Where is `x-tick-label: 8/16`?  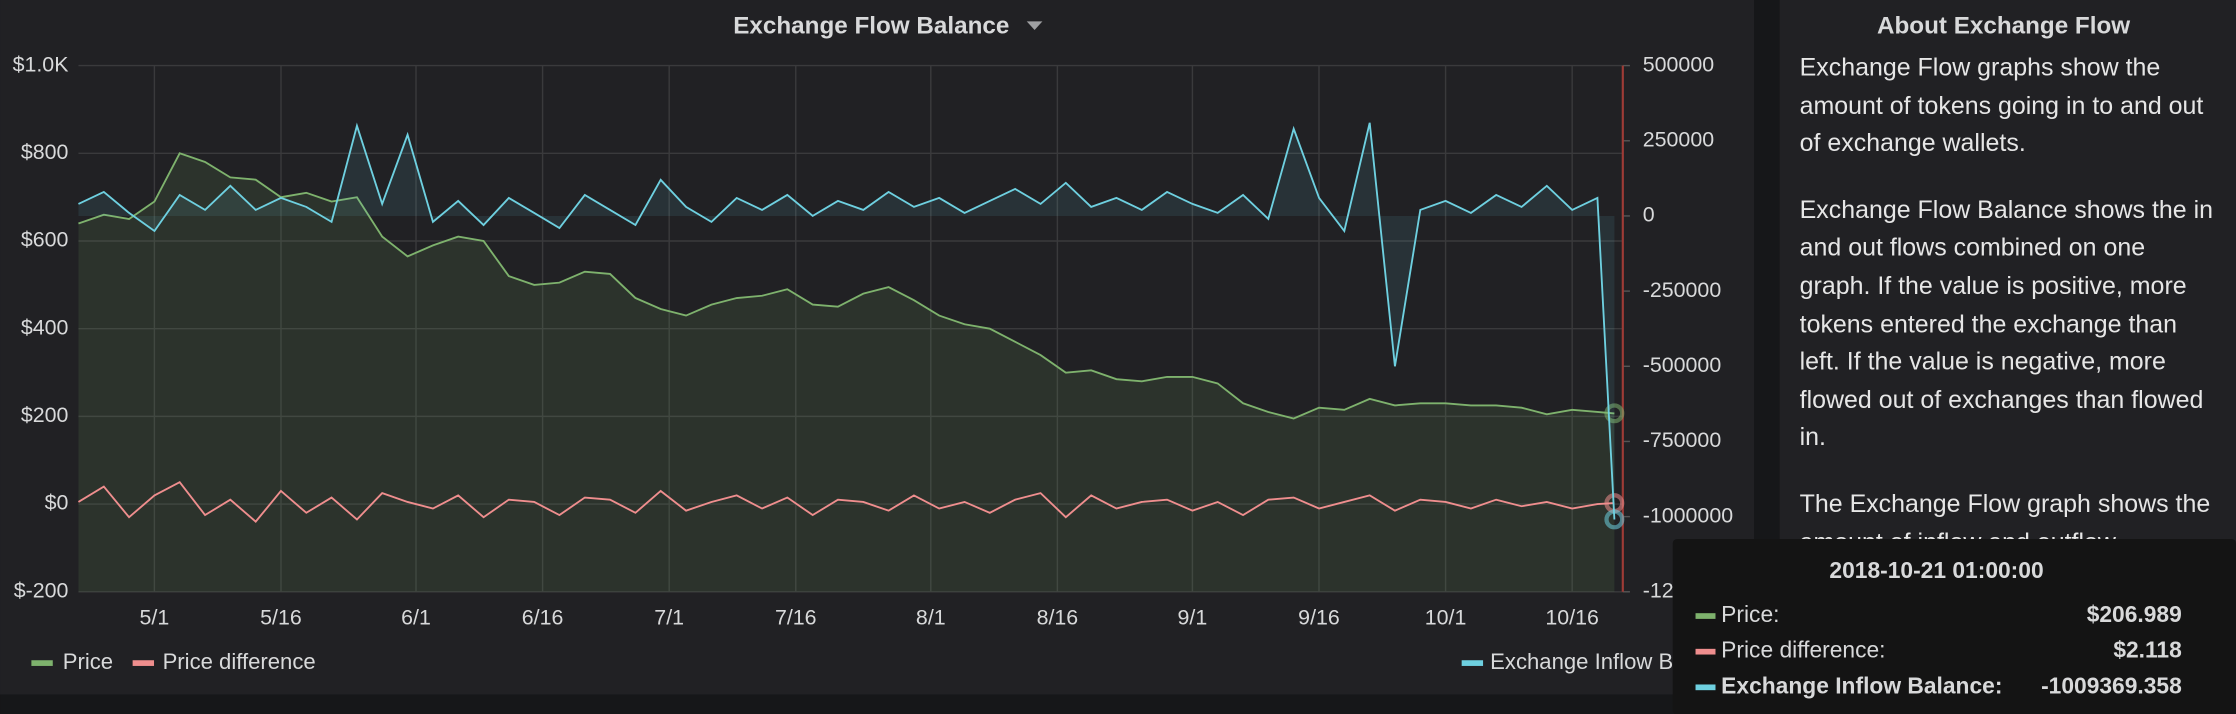
x-tick-label: 8/16 is located at coordinates (1058, 618).